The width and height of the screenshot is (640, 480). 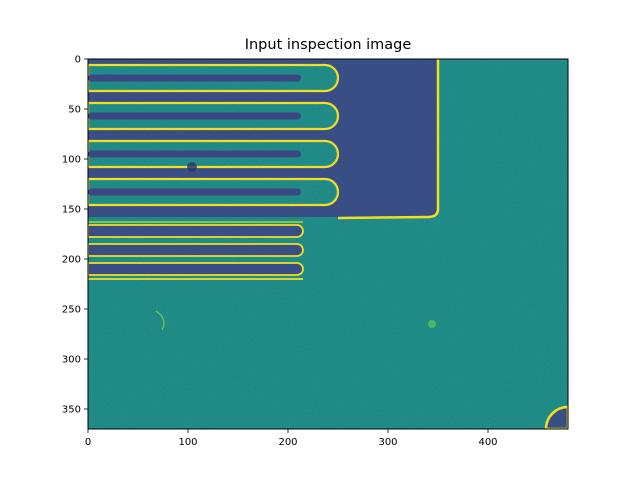 I want to click on scratch-mark, so click(x=160, y=320).